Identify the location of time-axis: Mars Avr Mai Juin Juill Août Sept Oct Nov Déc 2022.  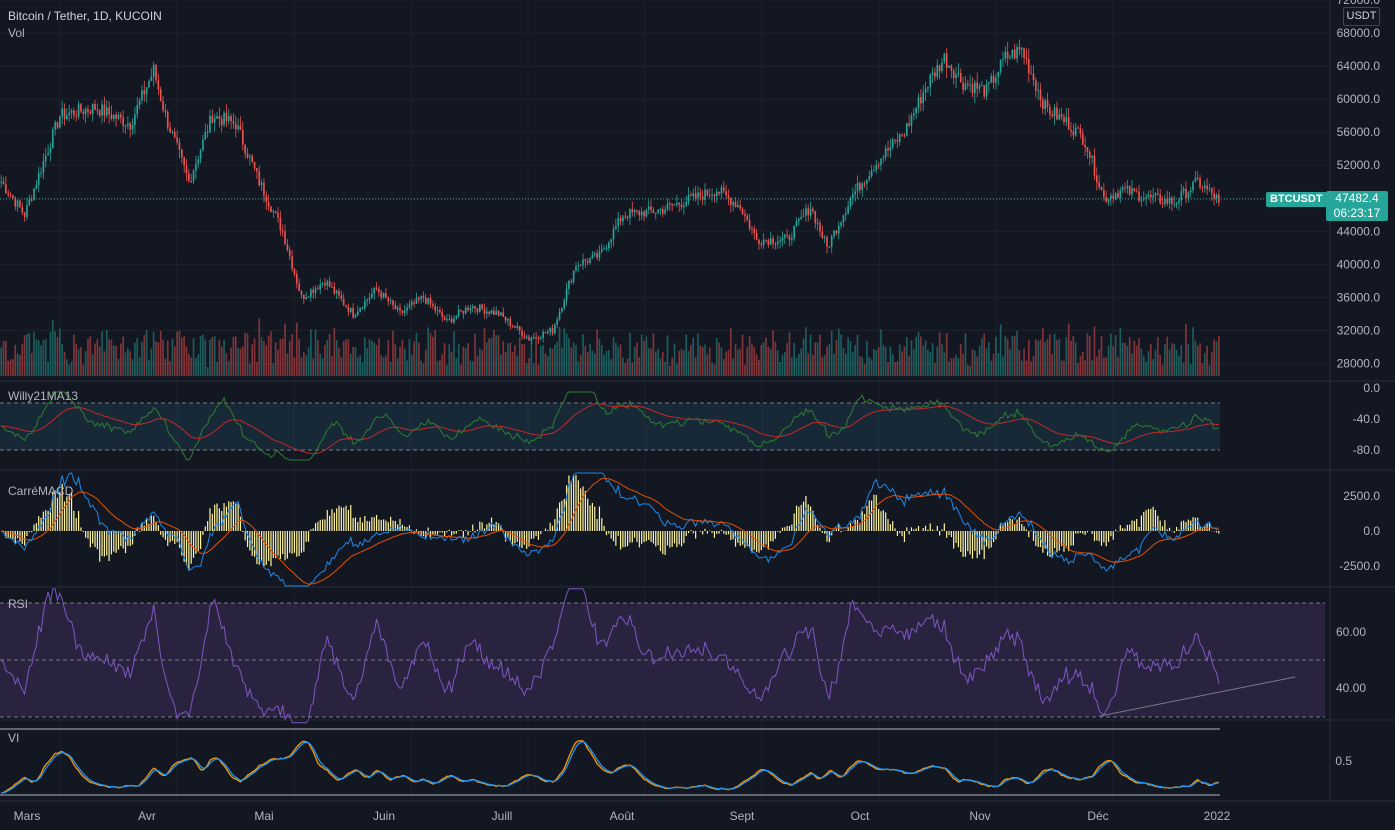
(697, 811).